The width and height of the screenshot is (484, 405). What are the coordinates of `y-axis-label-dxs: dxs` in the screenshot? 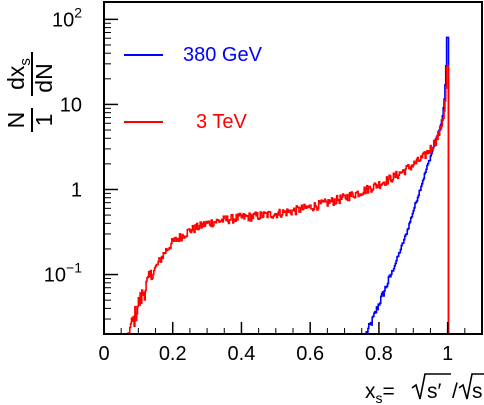 It's located at (18, 74).